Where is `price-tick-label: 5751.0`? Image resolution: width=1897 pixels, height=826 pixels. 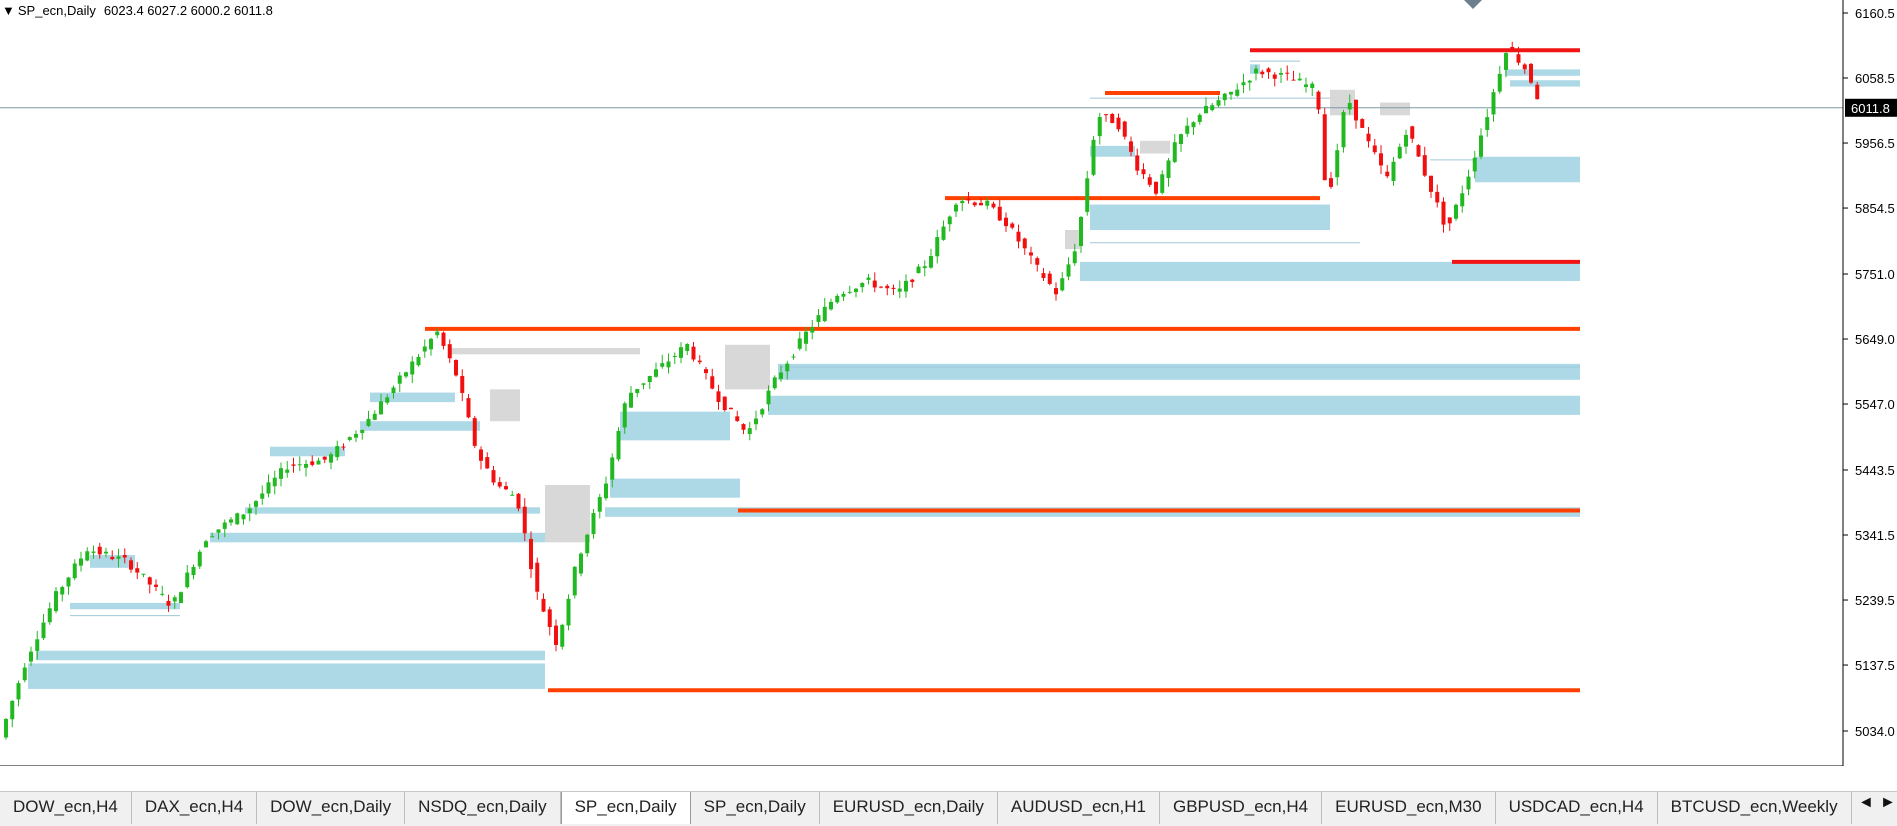 price-tick-label: 5751.0 is located at coordinates (1875, 274).